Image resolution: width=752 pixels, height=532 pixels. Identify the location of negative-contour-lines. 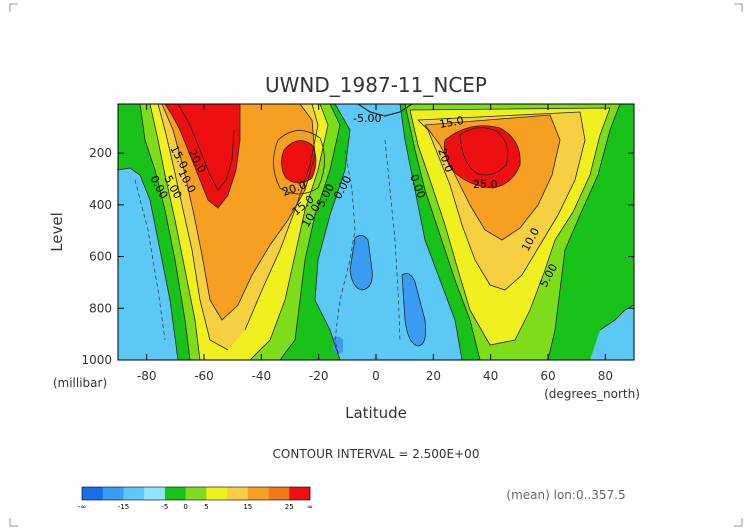
(267, 249).